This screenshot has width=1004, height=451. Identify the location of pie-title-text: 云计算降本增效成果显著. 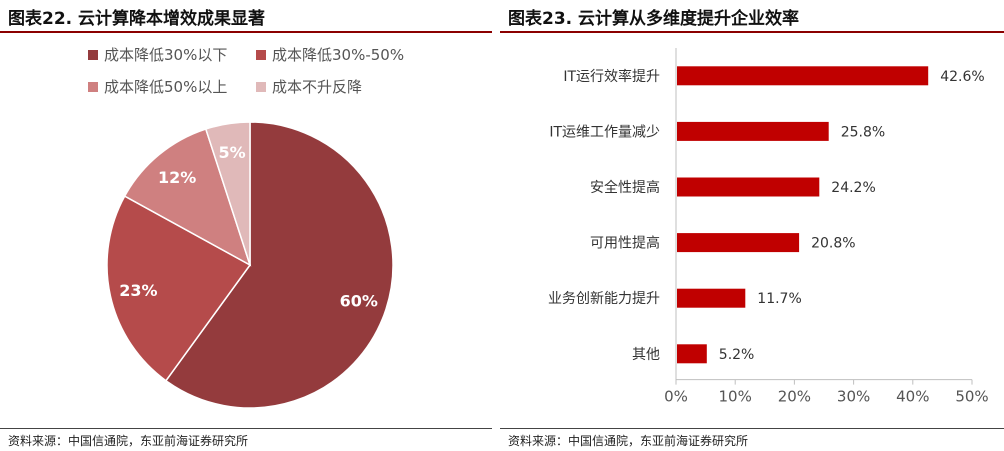
(172, 19).